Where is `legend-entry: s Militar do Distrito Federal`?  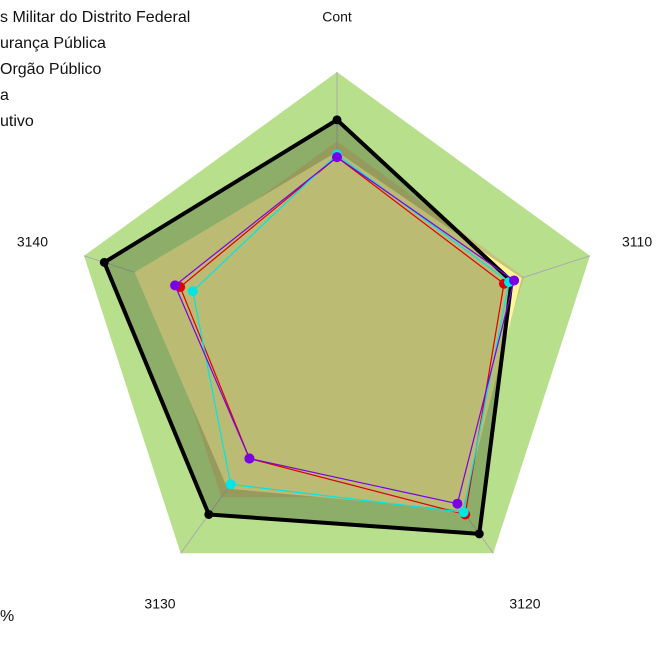
legend-entry: s Militar do Distrito Federal is located at coordinates (95, 17).